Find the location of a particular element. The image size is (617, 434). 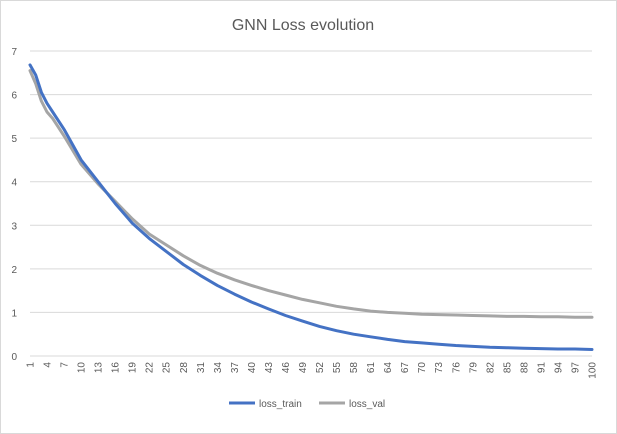

x-tick-label: 4 is located at coordinates (48, 365).